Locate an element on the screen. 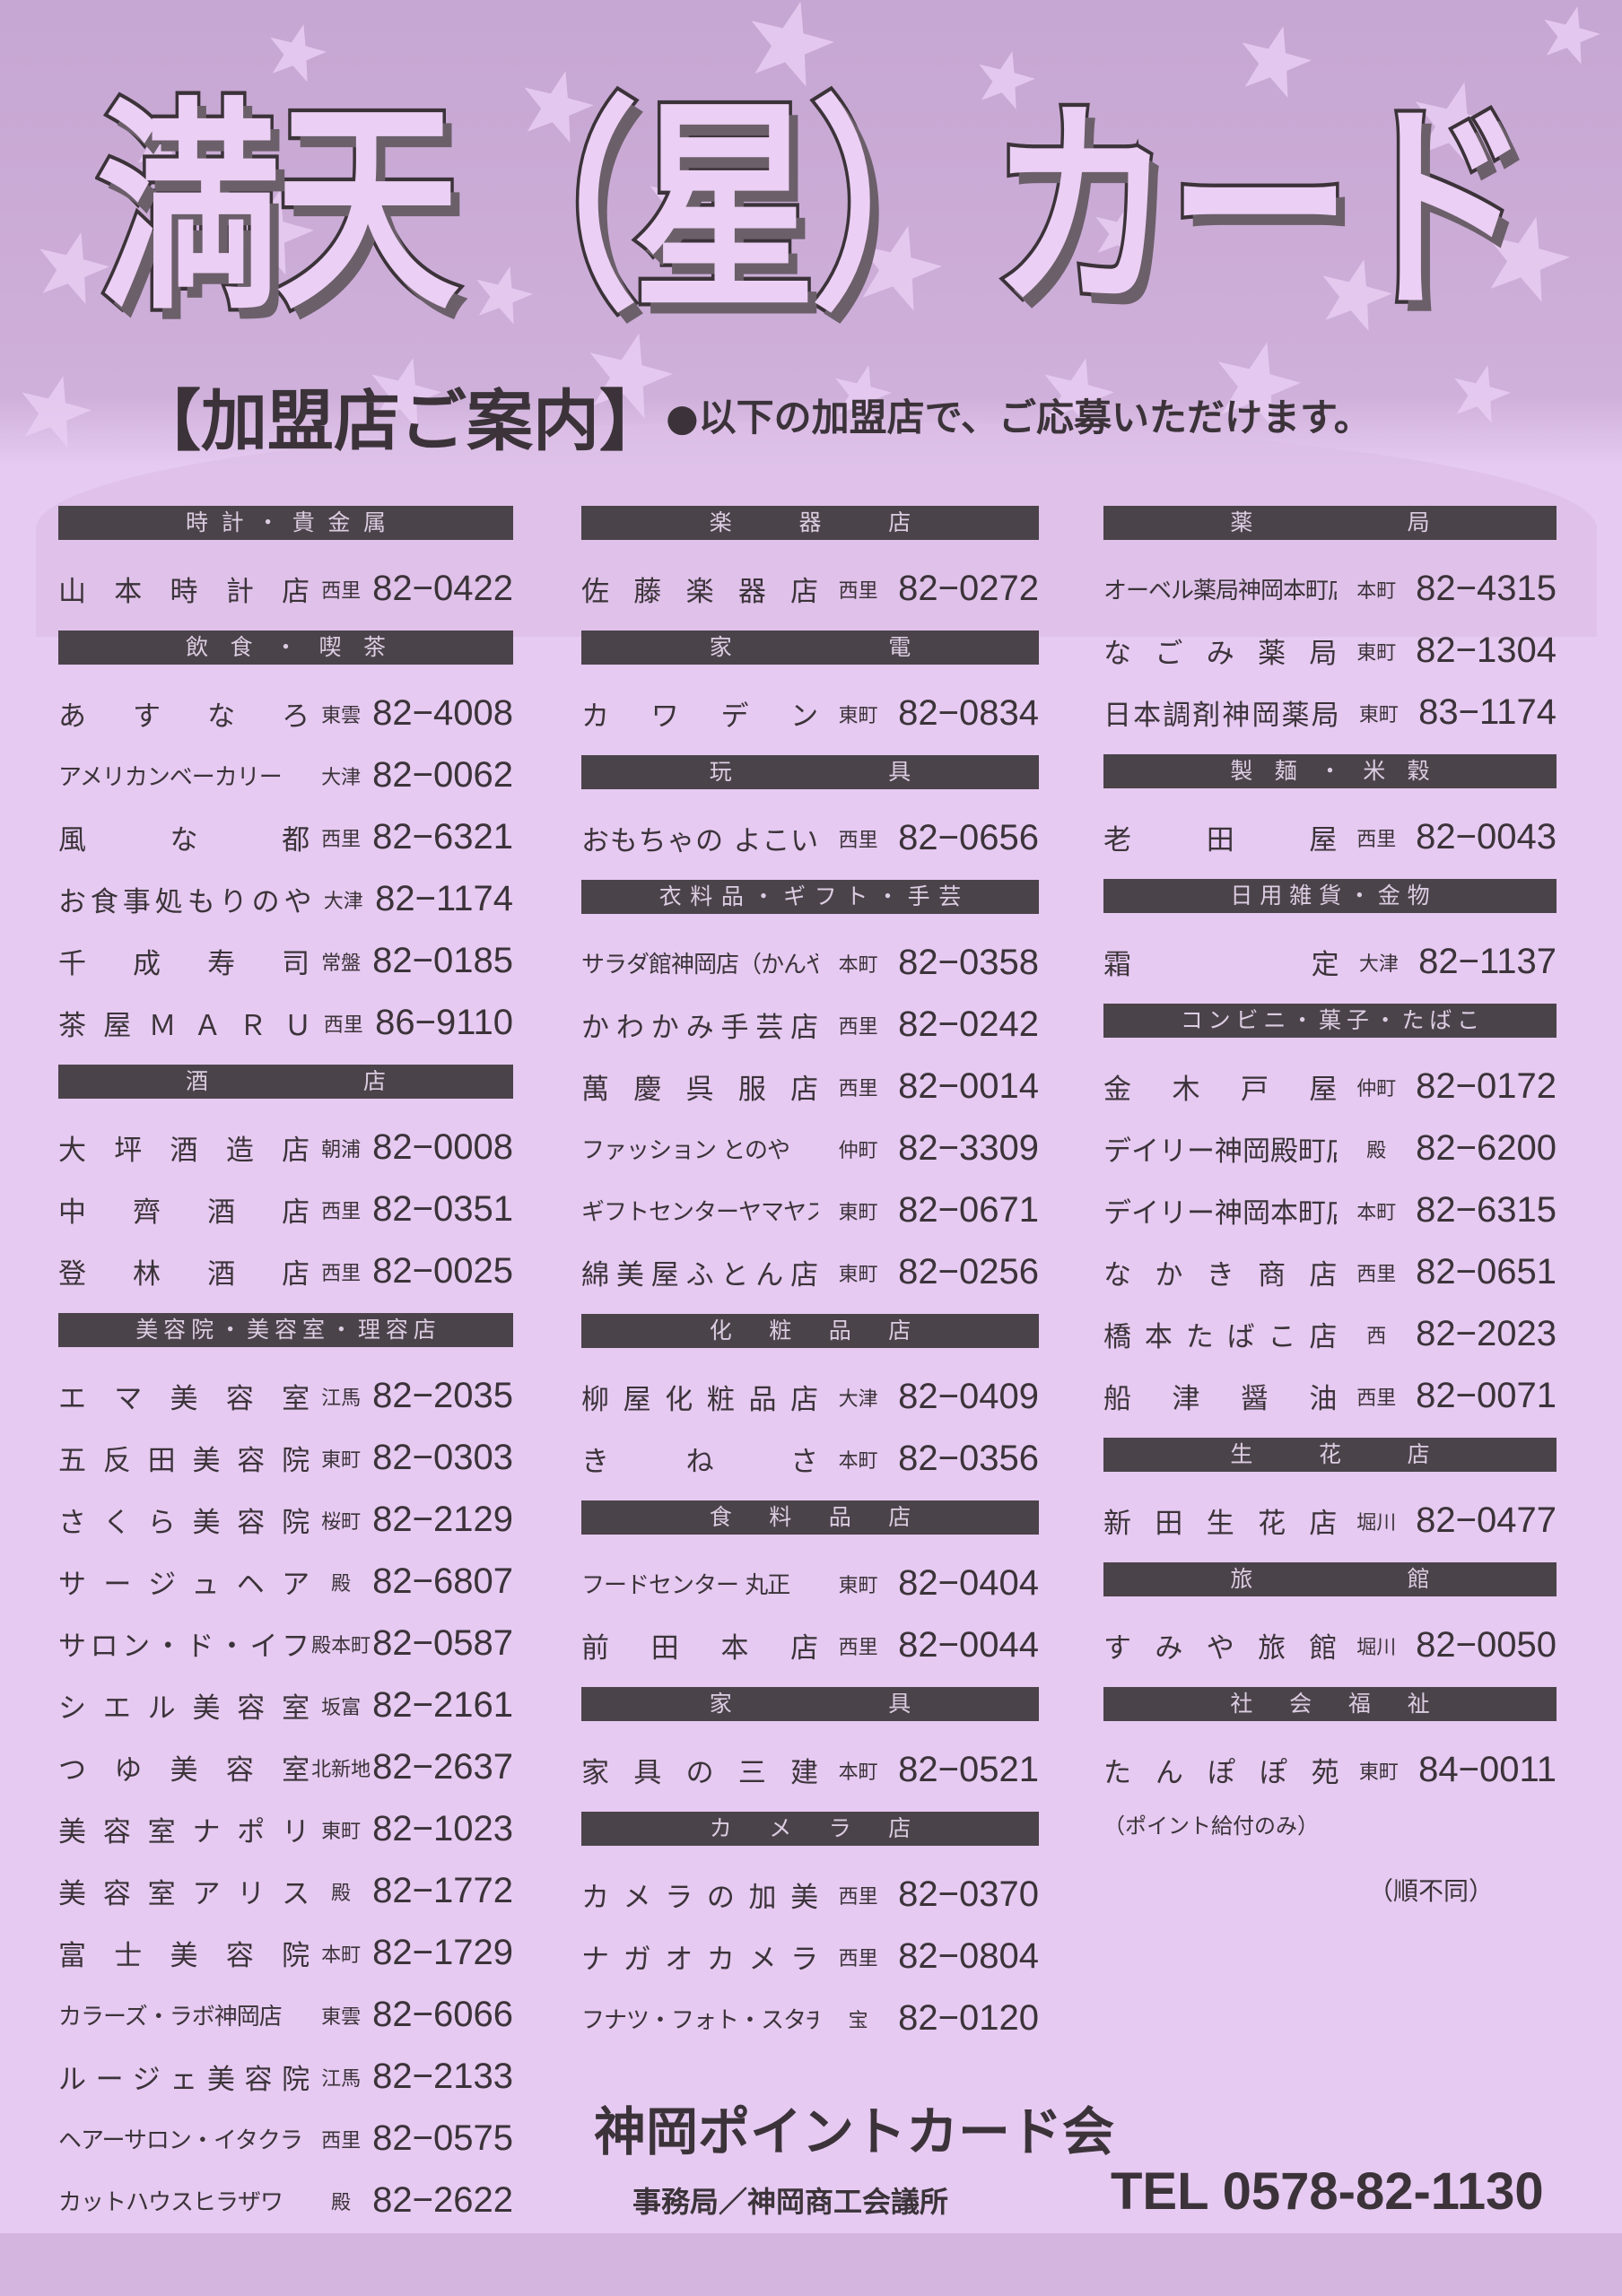 This screenshot has width=1622, height=2296. store-row: フナツ・フォト・スタヂオ 宝 82−0120 is located at coordinates (810, 2018).